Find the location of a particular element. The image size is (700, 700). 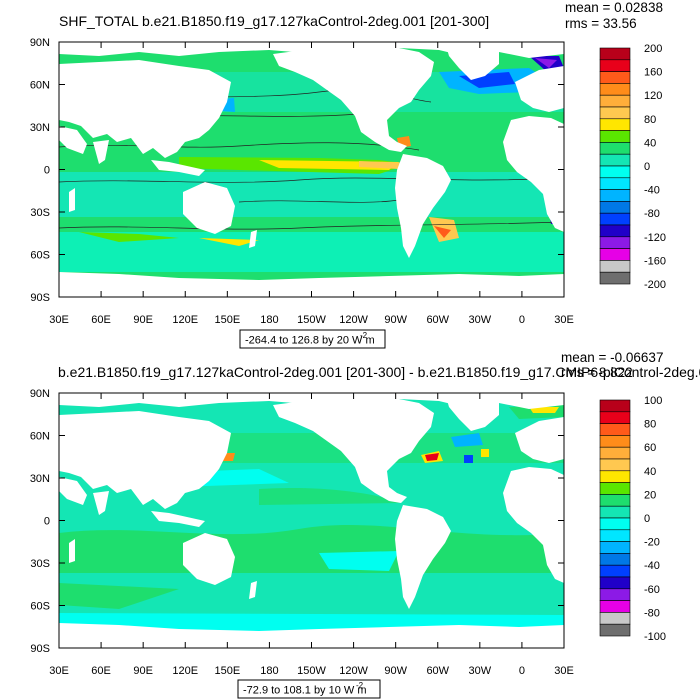

mean-stat: mean = 0.02838 is located at coordinates (614, 7).